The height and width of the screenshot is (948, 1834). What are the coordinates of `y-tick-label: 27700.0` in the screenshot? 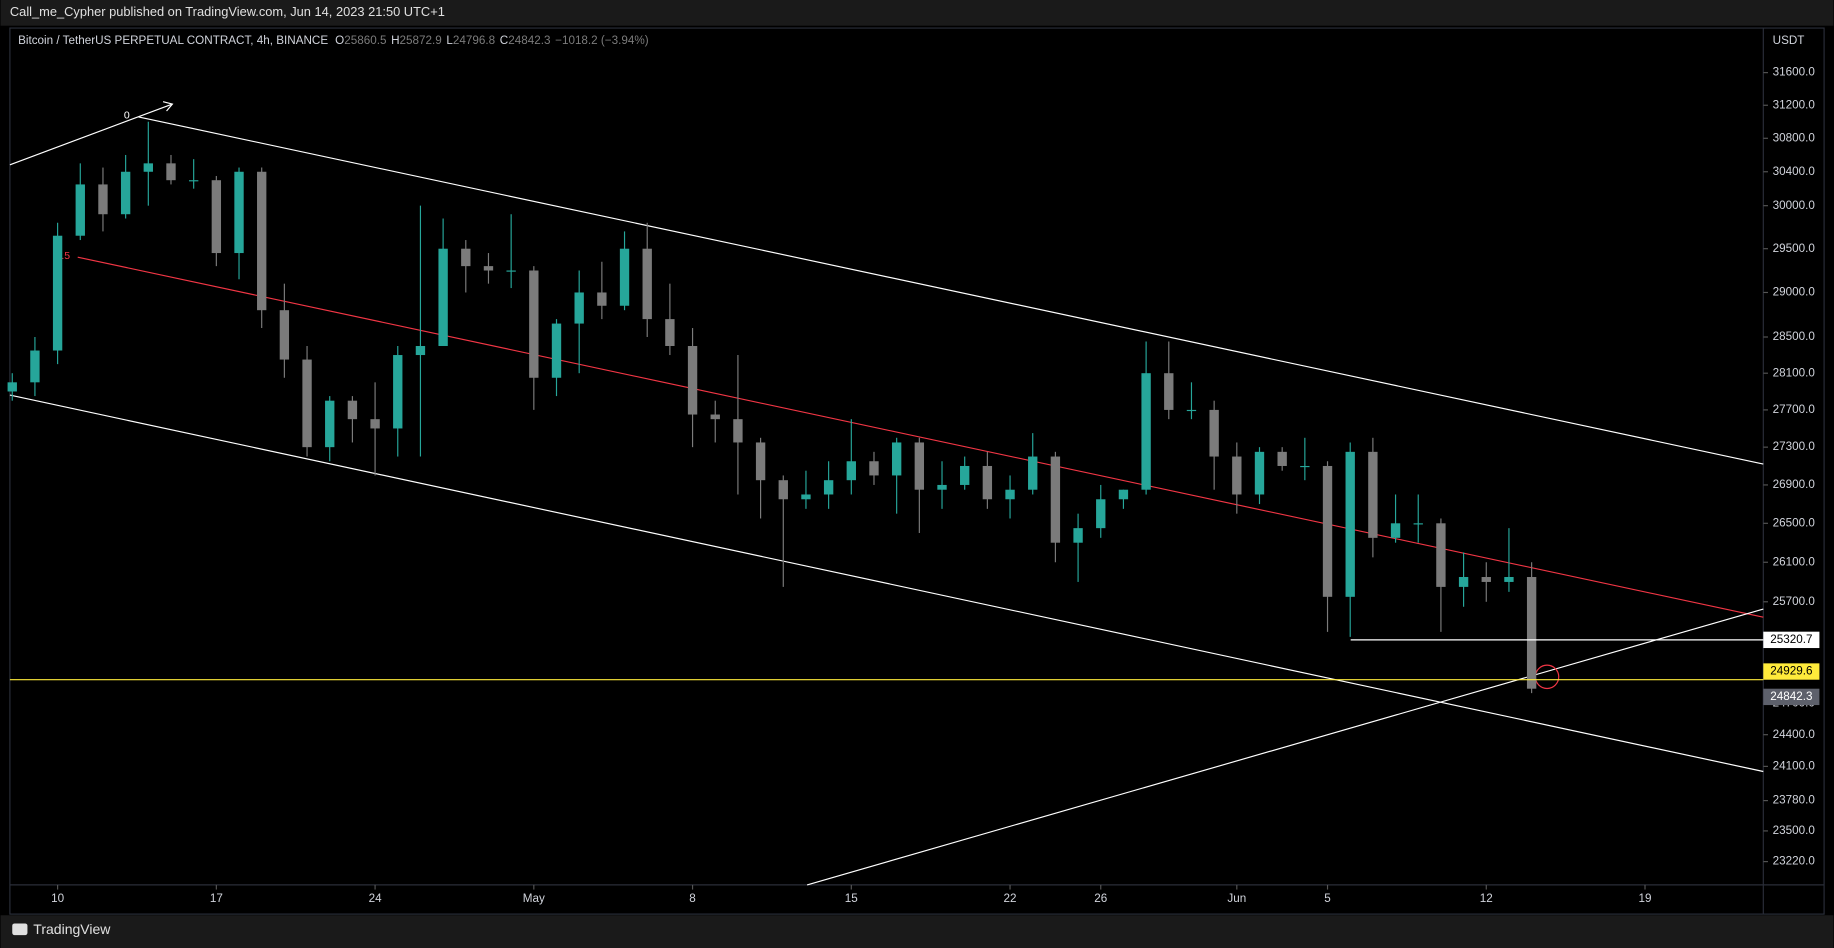 It's located at (1794, 409).